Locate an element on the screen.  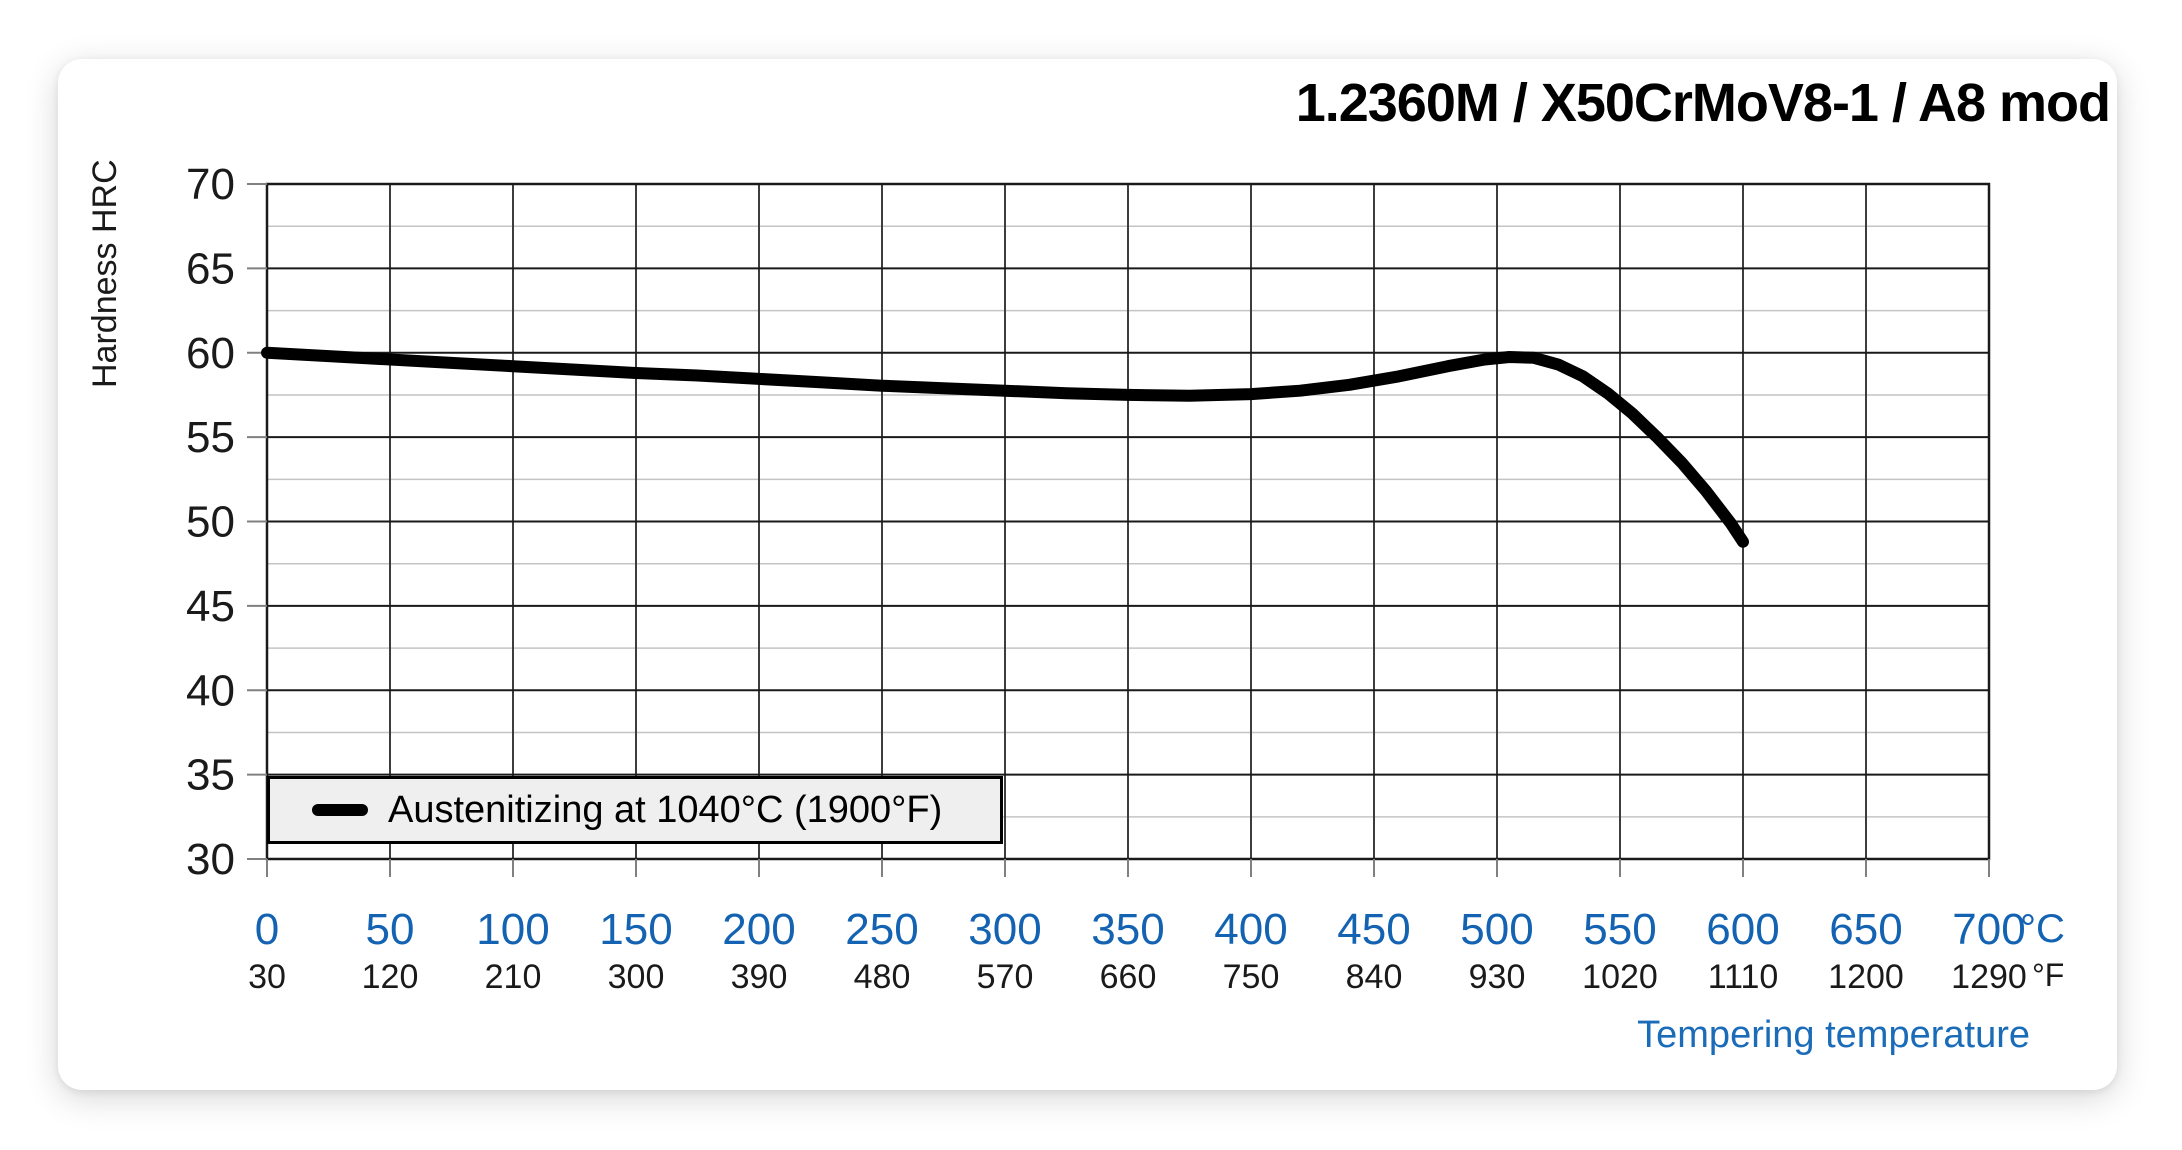
hardness-curve is located at coordinates (1005, 447).